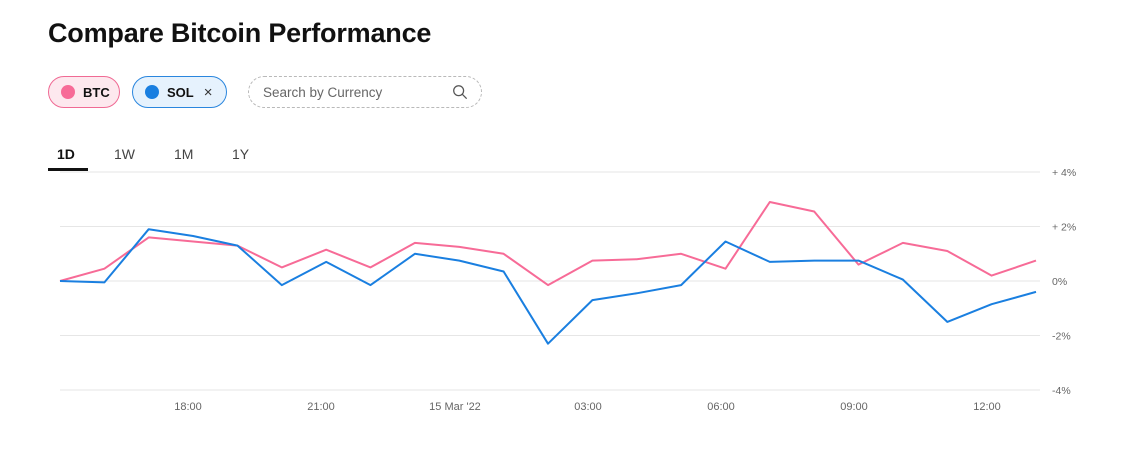 This screenshot has width=1124, height=451. I want to click on currency-search, so click(365, 92).